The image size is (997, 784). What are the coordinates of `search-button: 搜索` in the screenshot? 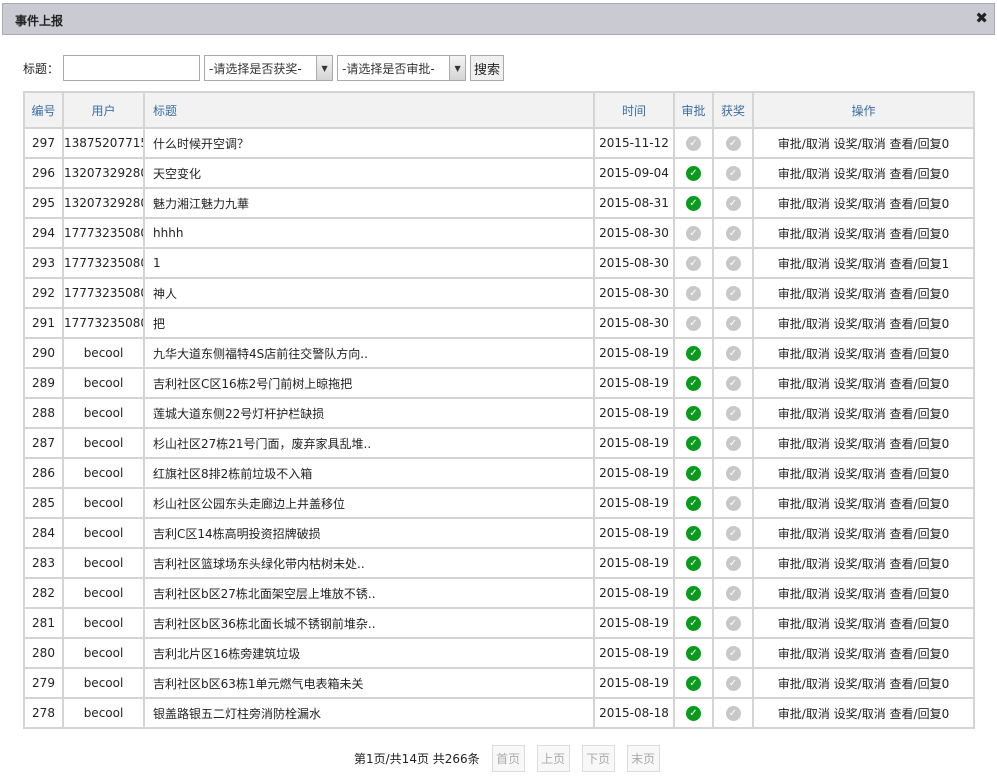 It's located at (487, 68).